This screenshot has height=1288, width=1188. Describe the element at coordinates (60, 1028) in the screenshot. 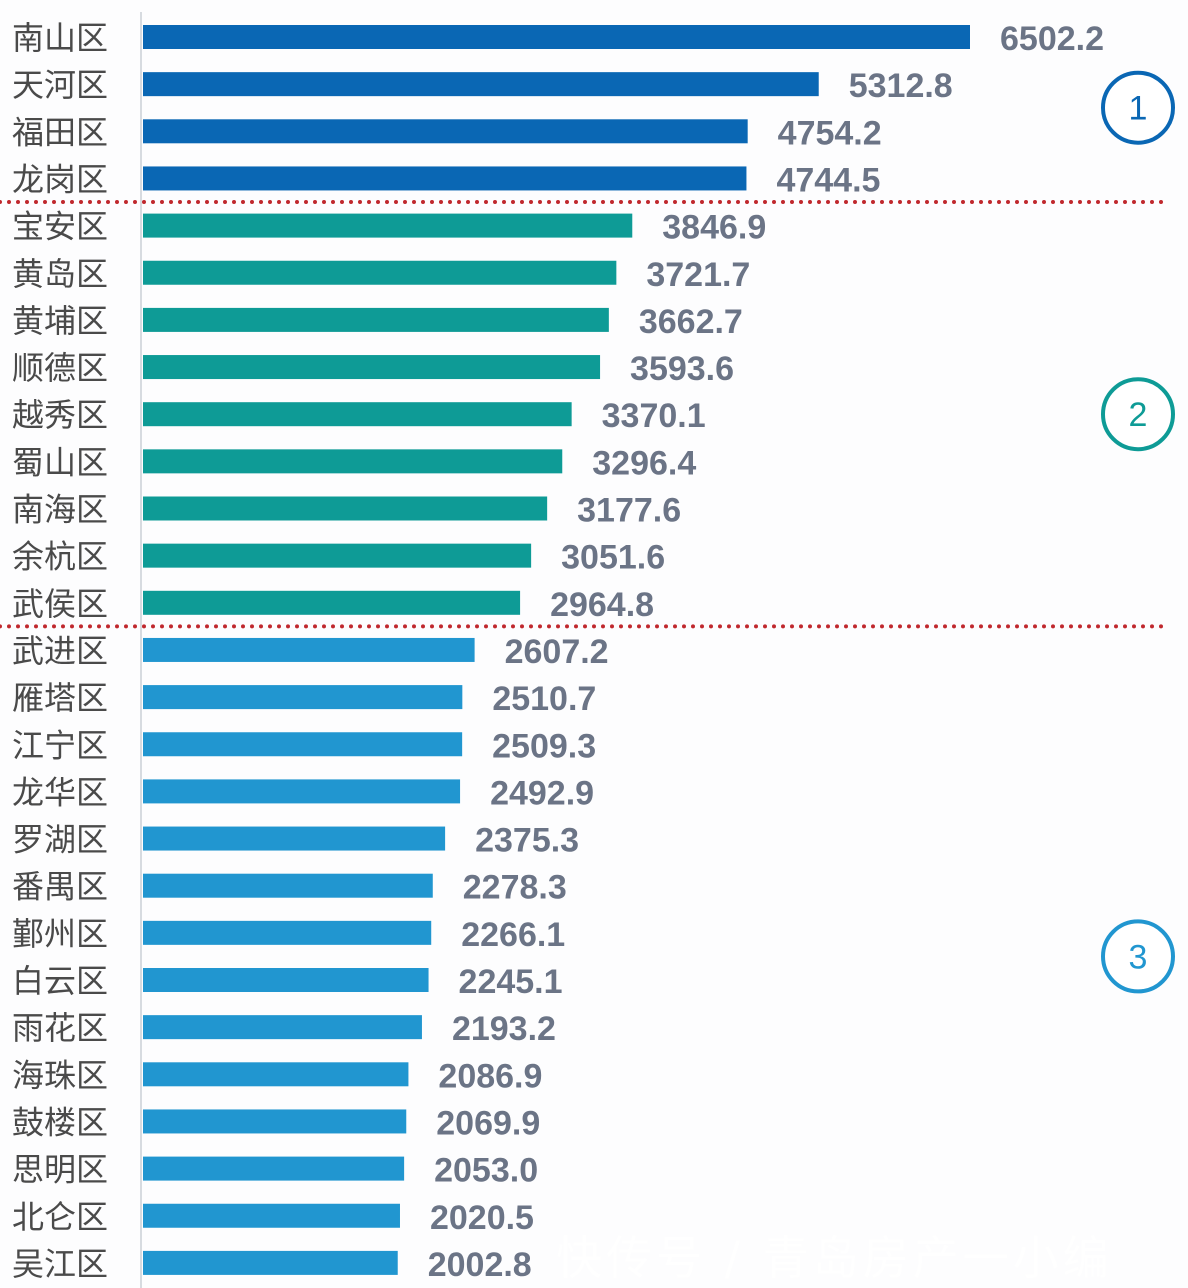

I see `category-label: 雨花区` at that location.